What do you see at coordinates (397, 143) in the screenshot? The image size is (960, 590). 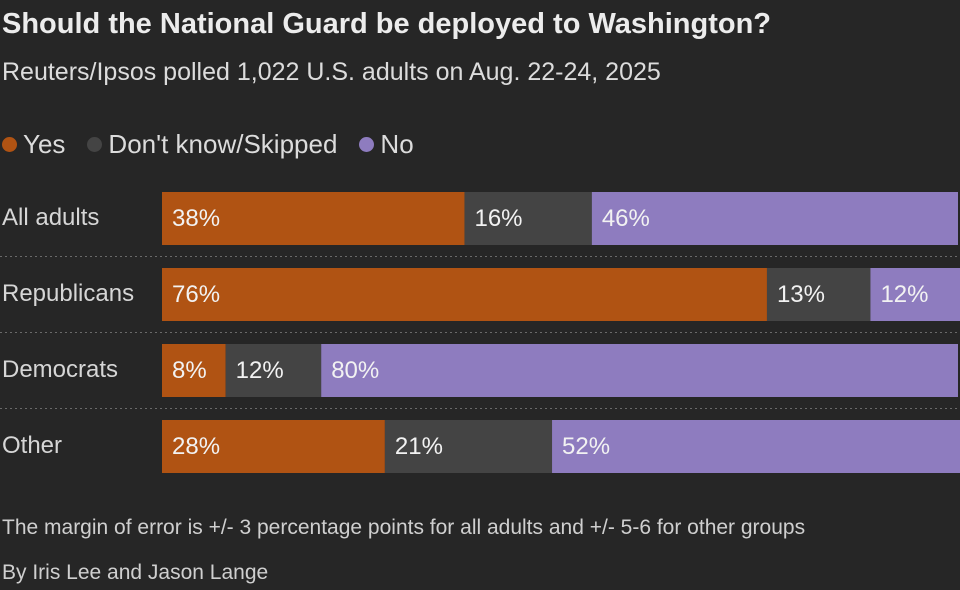 I see `legend-label-no: No` at bounding box center [397, 143].